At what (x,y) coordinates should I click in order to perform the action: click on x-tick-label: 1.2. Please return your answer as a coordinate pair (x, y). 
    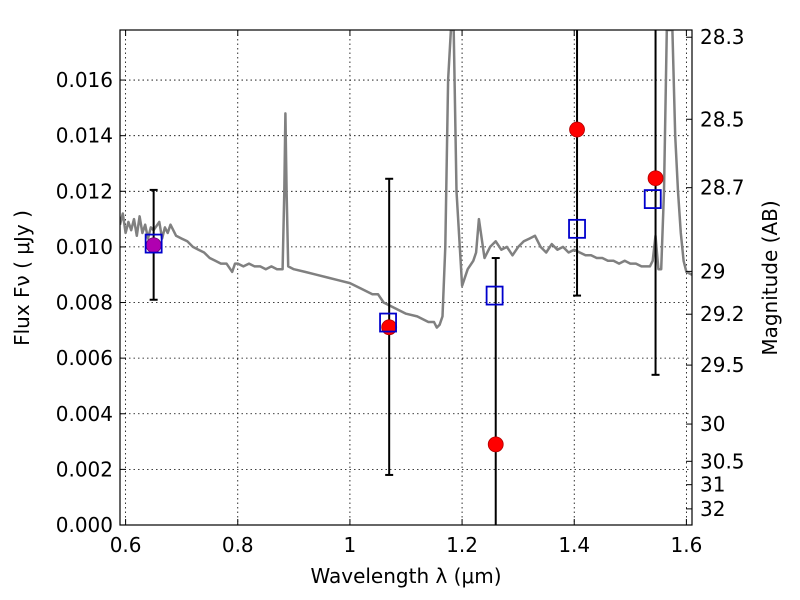
    Looking at the image, I should click on (462, 545).